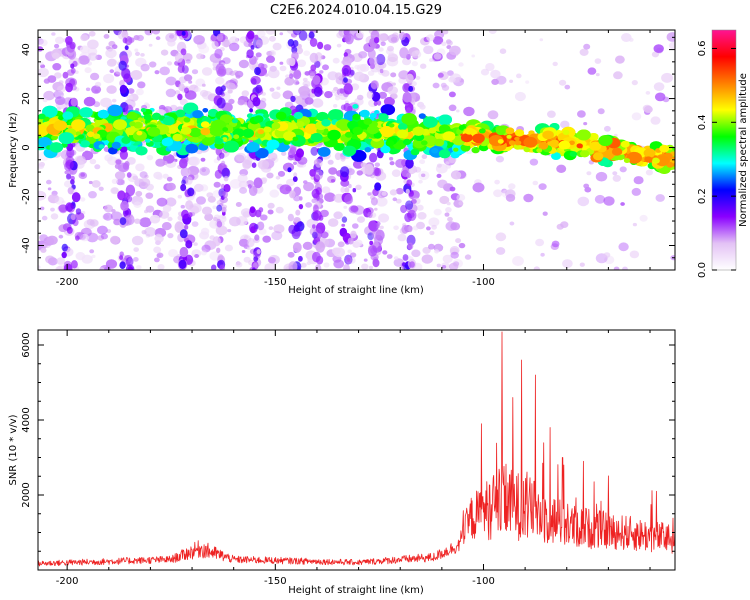 This screenshot has width=750, height=600. What do you see at coordinates (724, 150) in the screenshot?
I see `colorbar-gradient` at bounding box center [724, 150].